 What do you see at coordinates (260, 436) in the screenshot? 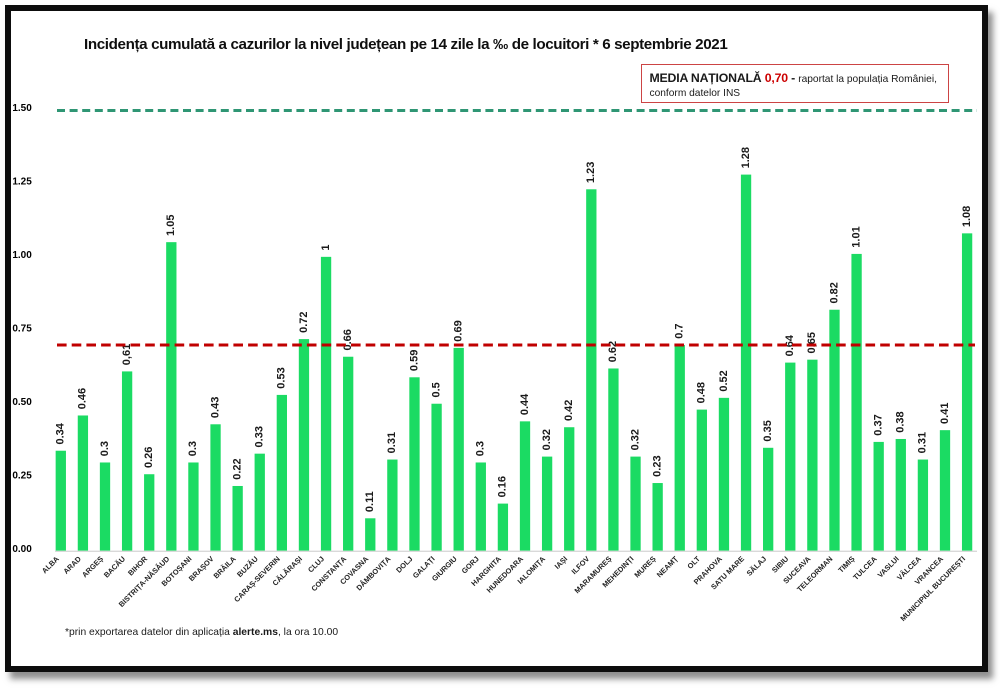
I see `svg-text: 0.33` at bounding box center [260, 436].